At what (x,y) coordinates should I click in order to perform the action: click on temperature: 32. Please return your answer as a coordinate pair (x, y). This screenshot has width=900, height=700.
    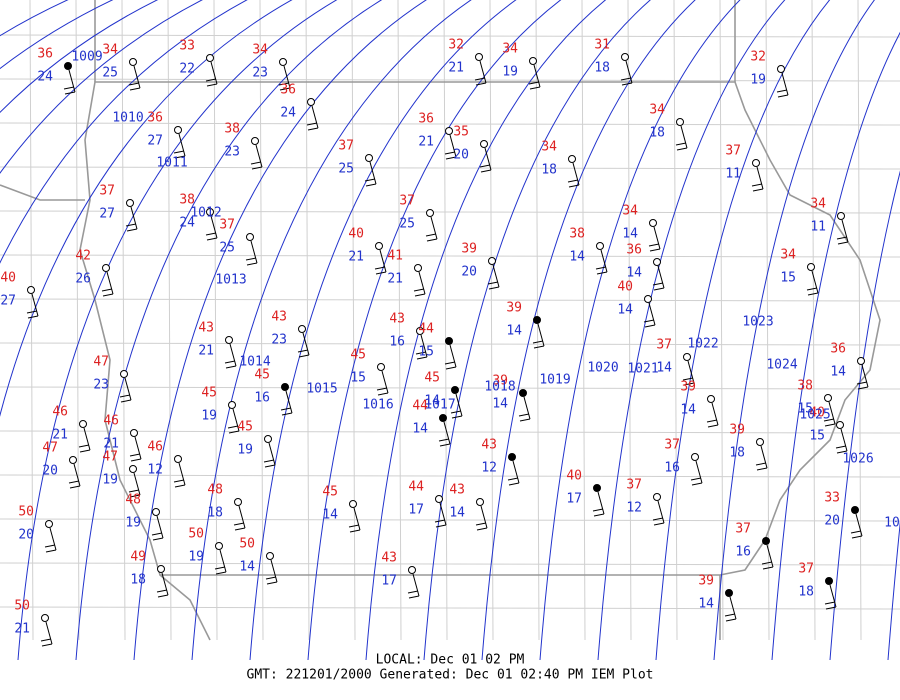
    Looking at the image, I should click on (758, 57).